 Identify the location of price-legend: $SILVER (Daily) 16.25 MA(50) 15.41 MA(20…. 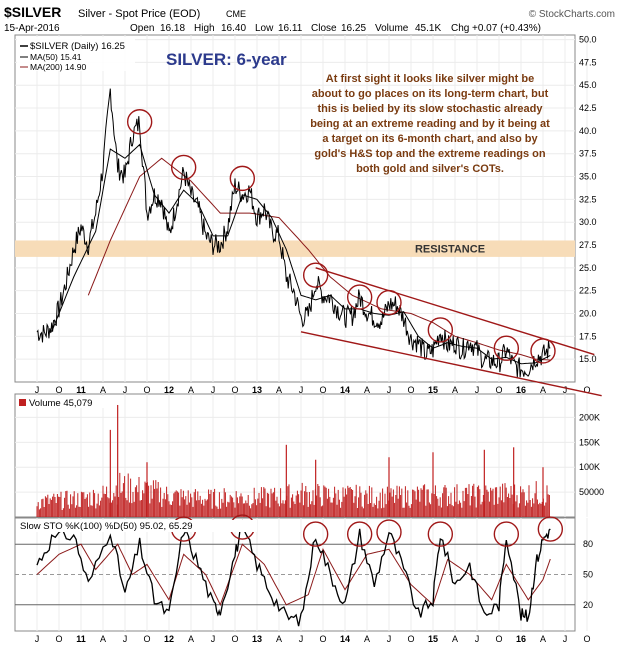
(76, 54).